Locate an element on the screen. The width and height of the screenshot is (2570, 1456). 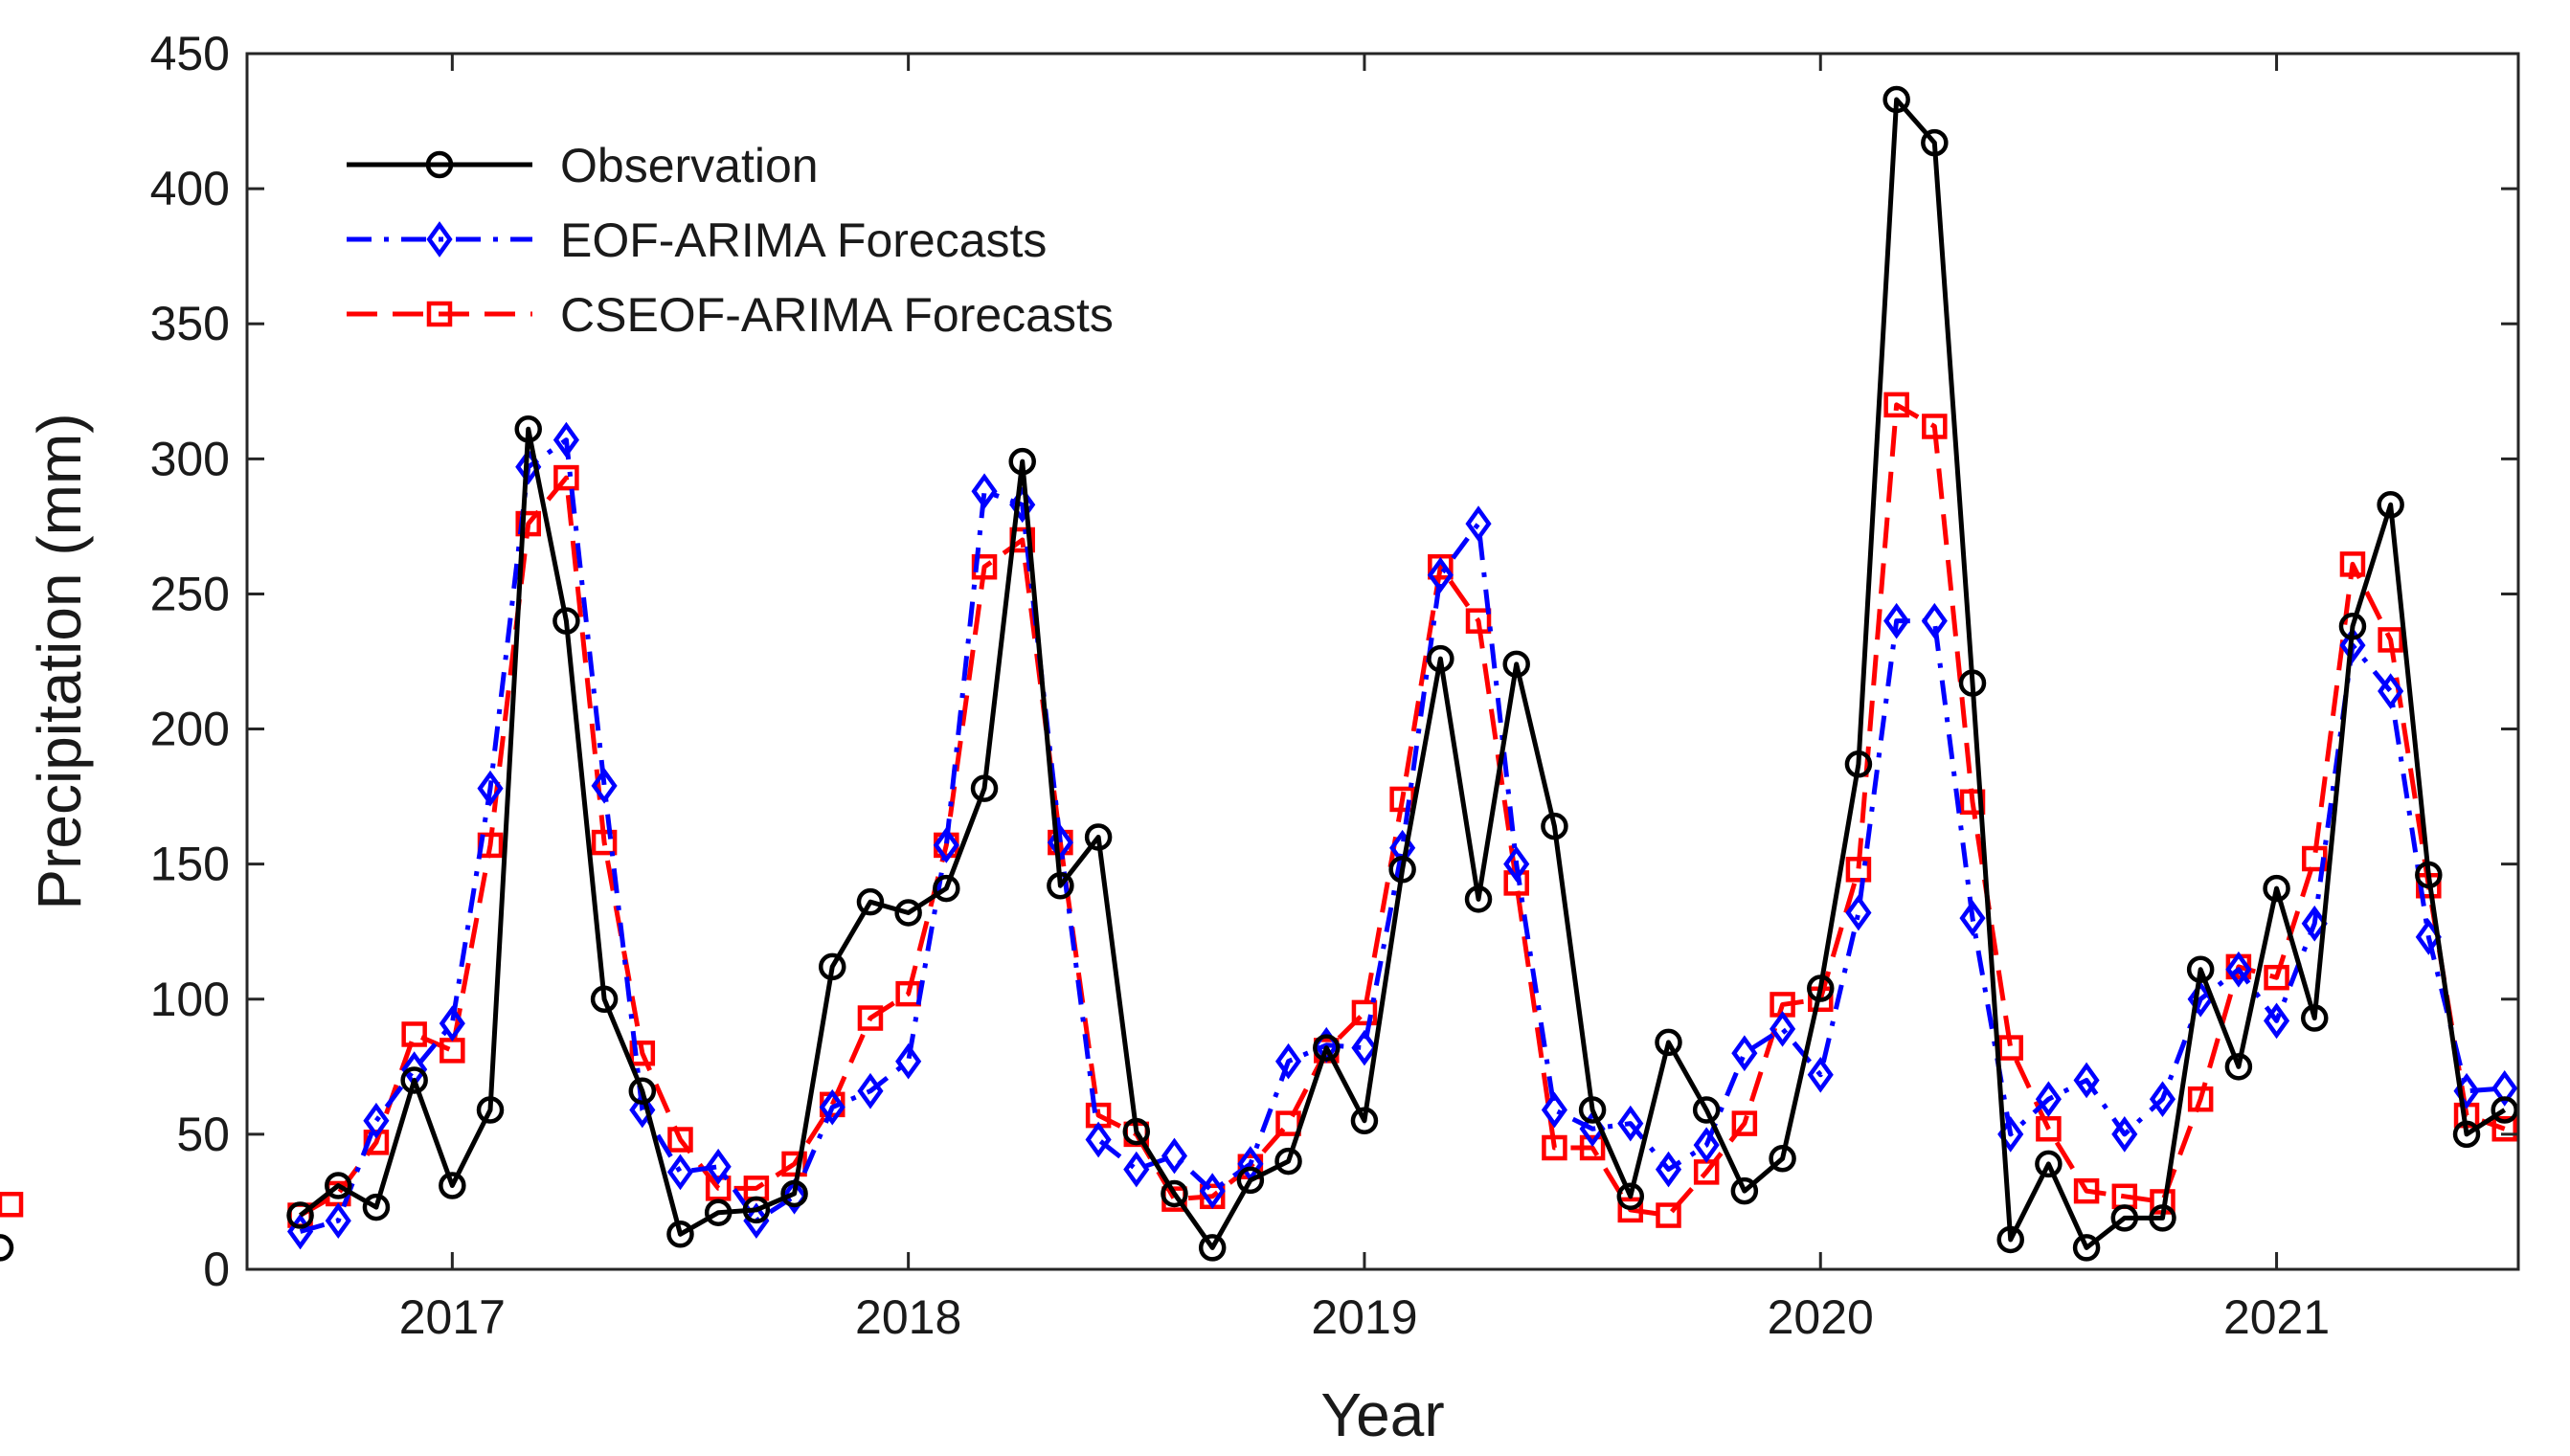
x-tick-label: 2017 is located at coordinates (452, 1317).